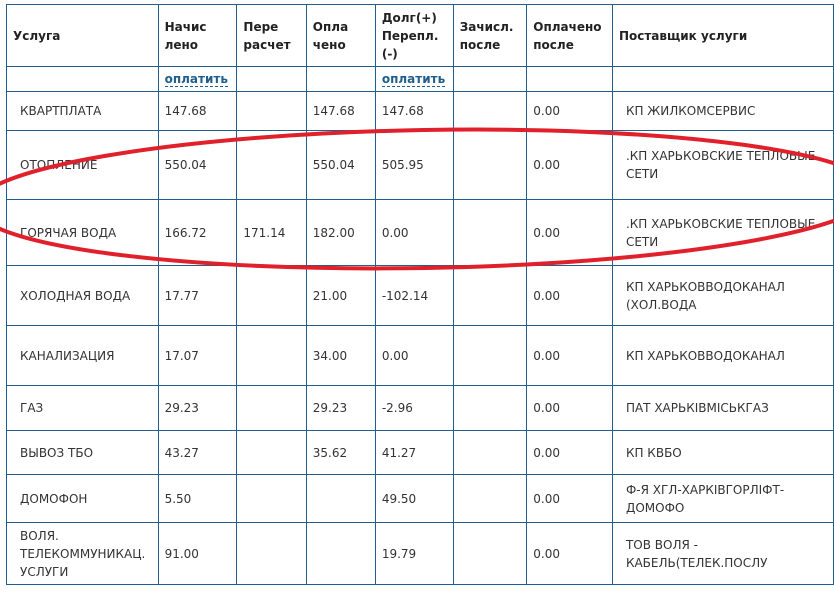 This screenshot has width=834, height=611. What do you see at coordinates (82, 232) in the screenshot?
I see `cell-service: ГОРЯЧАЯ ВОДА` at bounding box center [82, 232].